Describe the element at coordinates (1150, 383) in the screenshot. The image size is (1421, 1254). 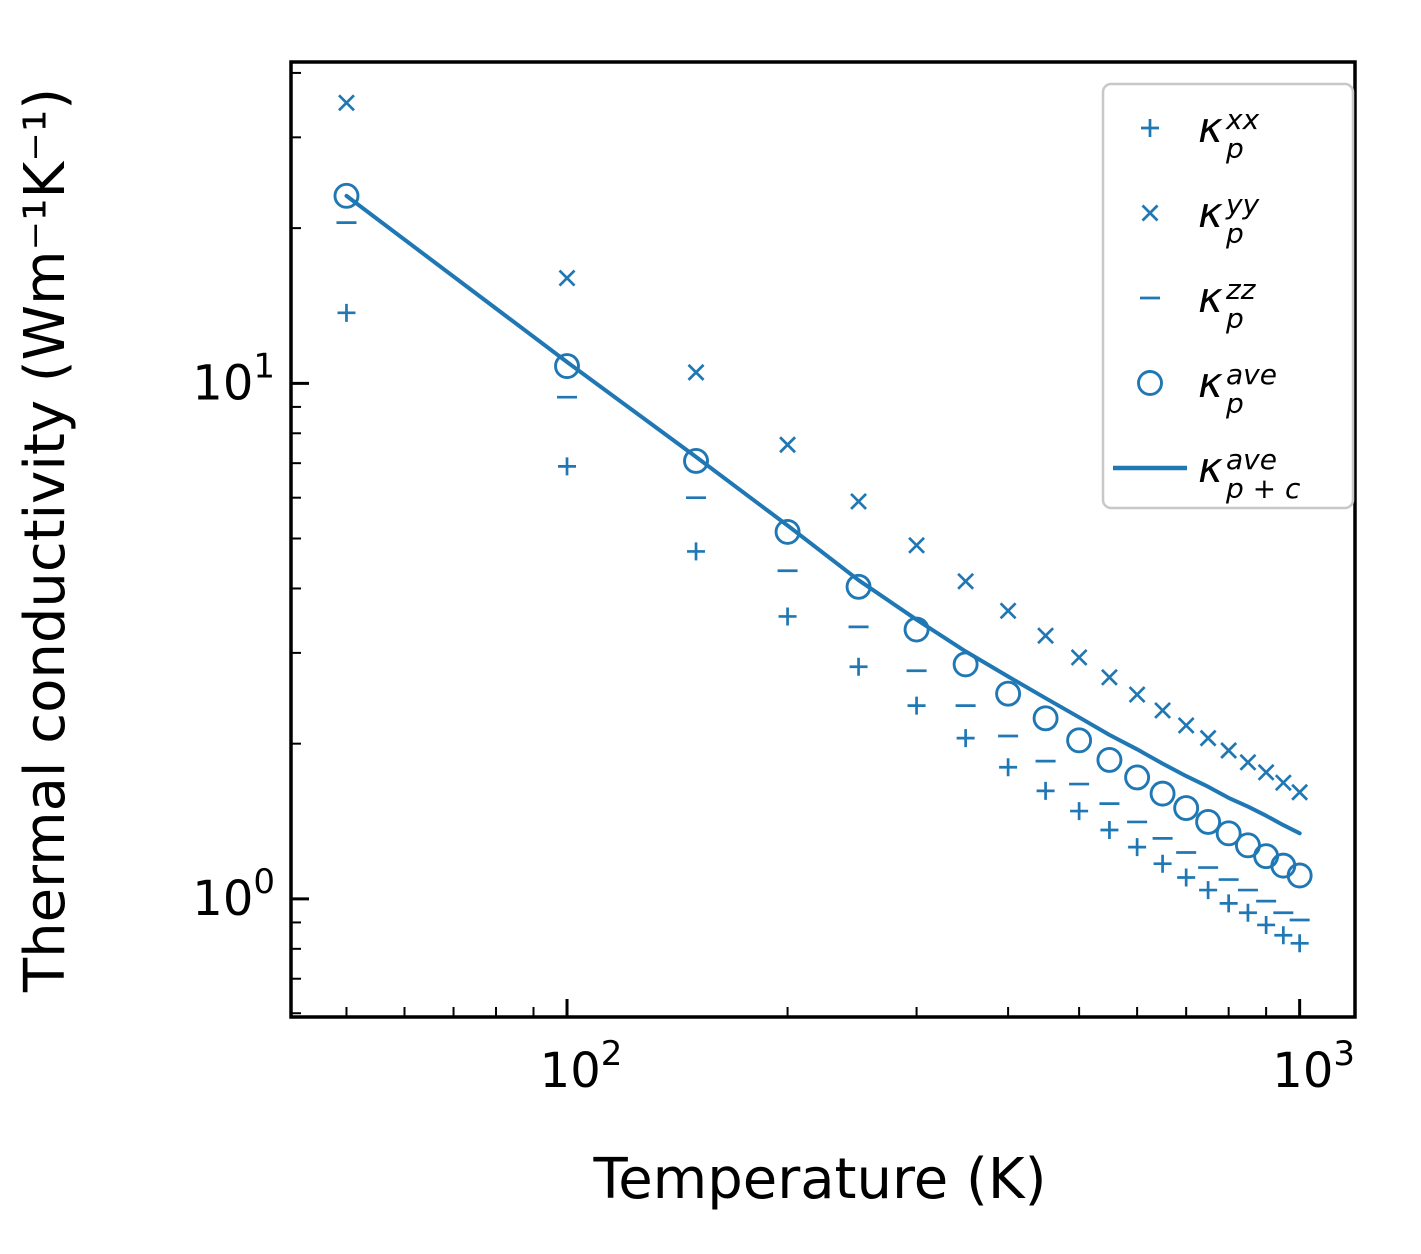
I see `legend-sample-kappa-p-ave` at that location.